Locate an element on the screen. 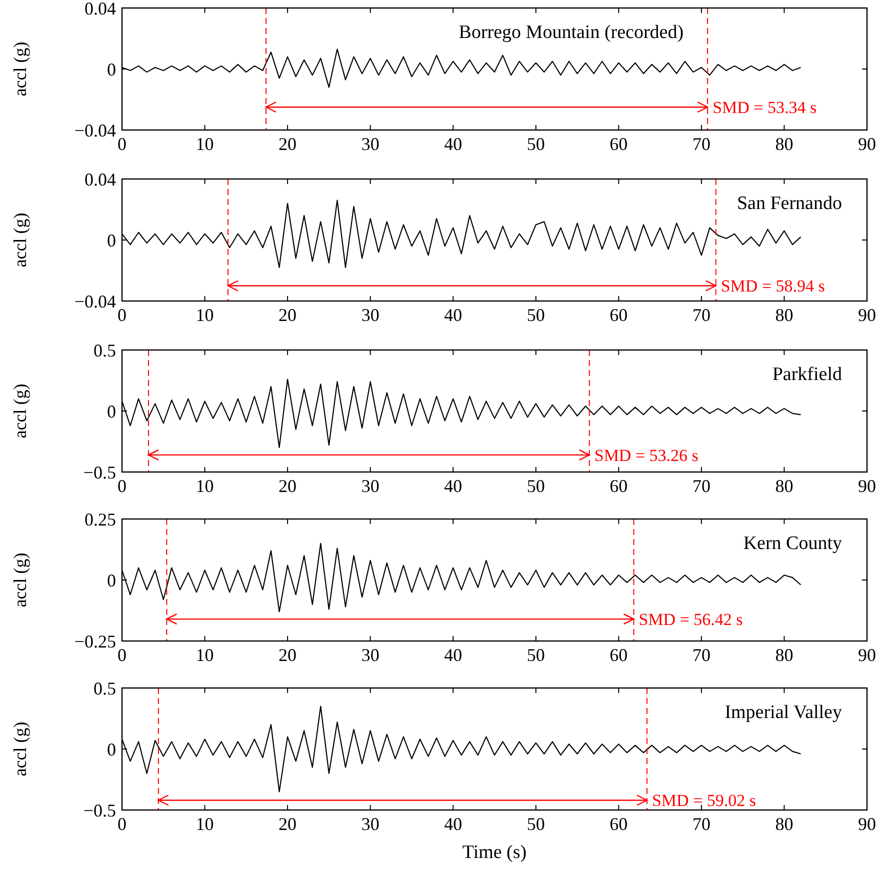 The image size is (894, 887). annotation: SMD = 59.02 s is located at coordinates (704, 800).